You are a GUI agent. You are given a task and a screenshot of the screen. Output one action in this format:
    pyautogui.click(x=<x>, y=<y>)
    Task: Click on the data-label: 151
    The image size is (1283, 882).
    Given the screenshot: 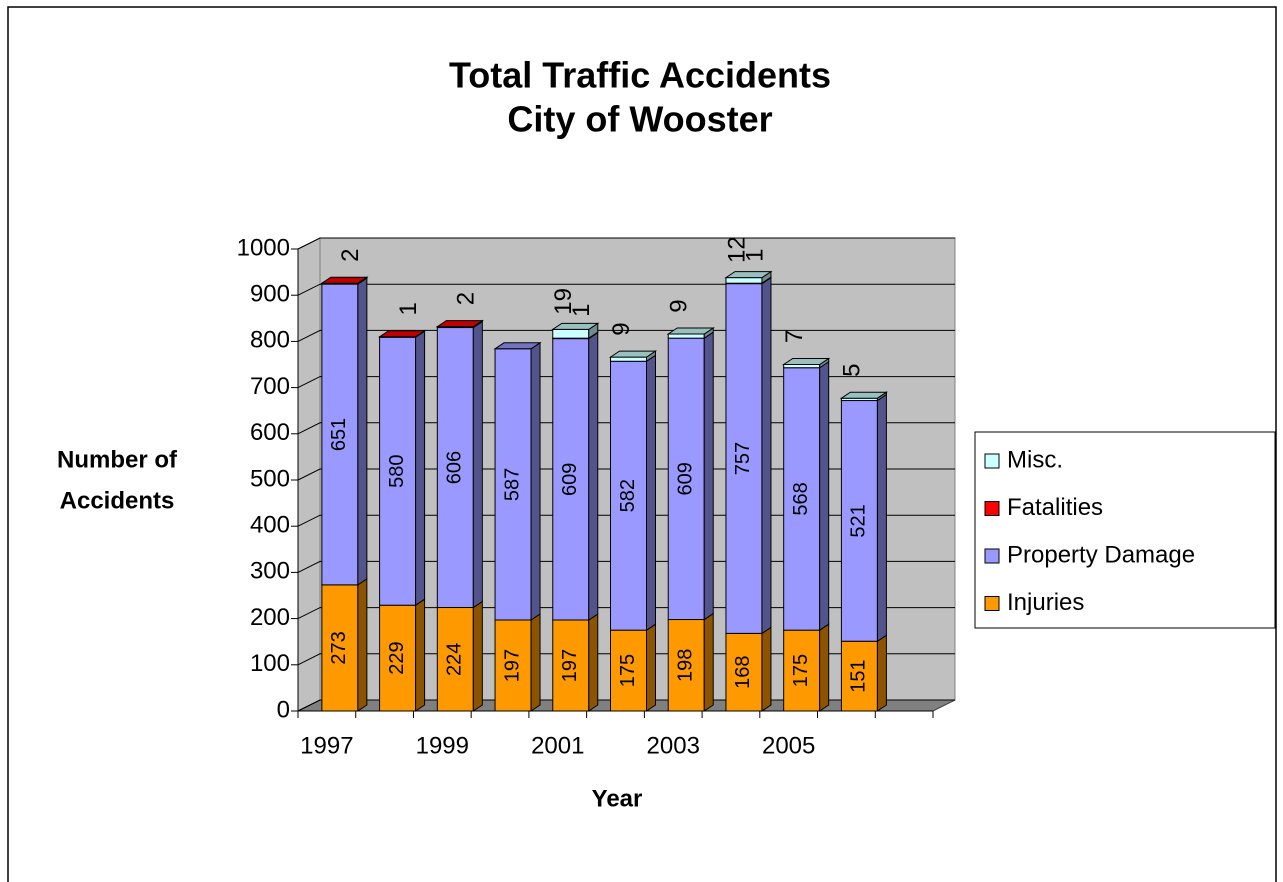 What is the action you would take?
    pyautogui.click(x=859, y=675)
    